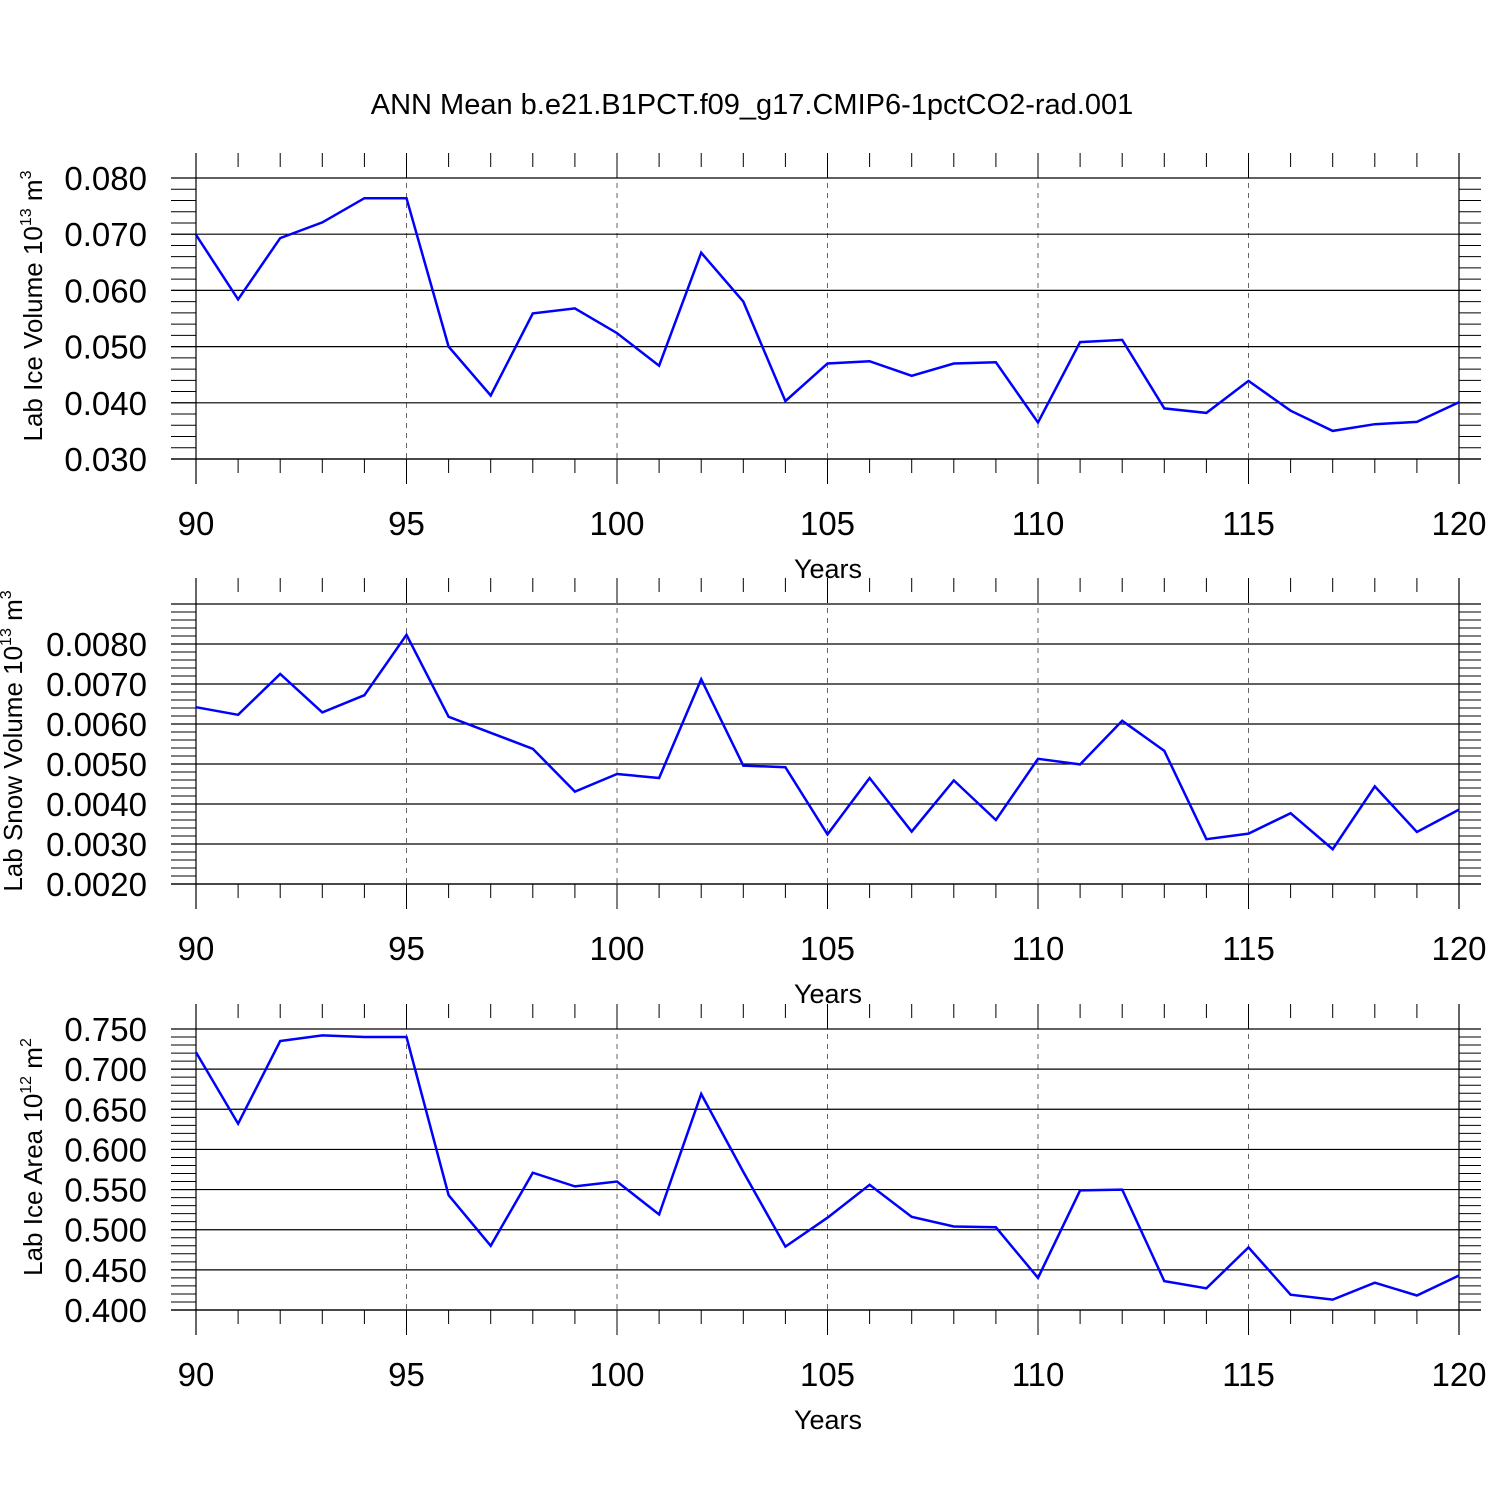  I want to click on y-tick-label: 0.060, so click(105, 290).